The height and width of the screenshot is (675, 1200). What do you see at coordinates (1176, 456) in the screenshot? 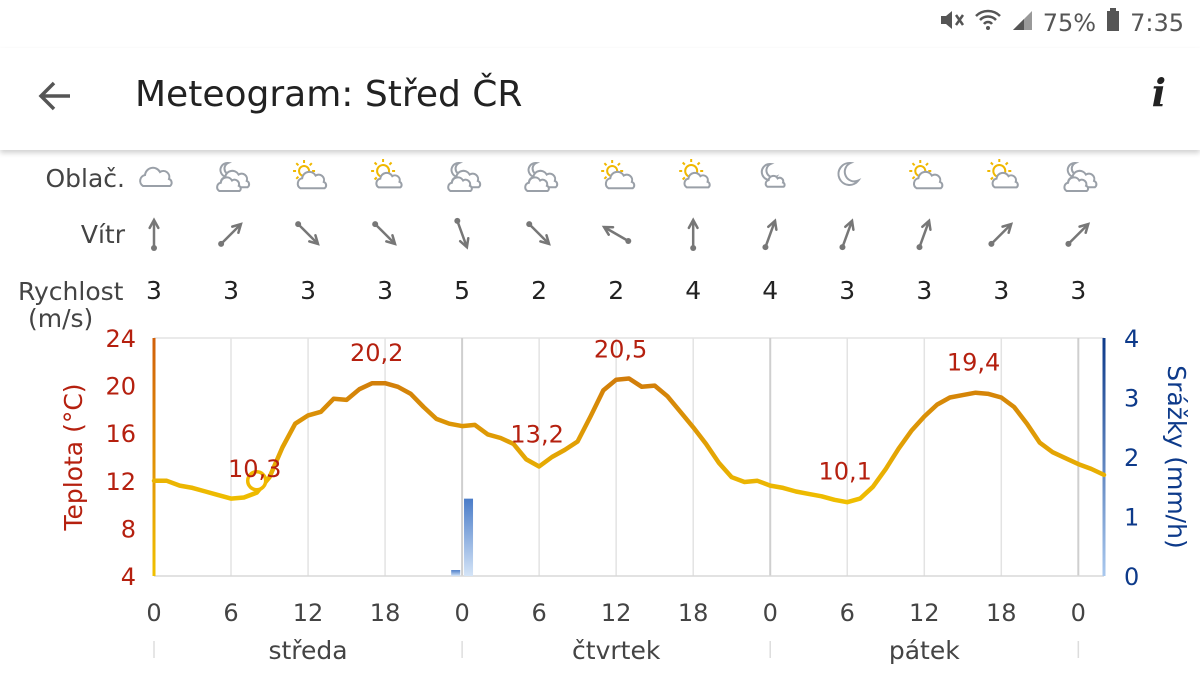
I see `y2-axis-title: Srážky (mm/h)` at bounding box center [1176, 456].